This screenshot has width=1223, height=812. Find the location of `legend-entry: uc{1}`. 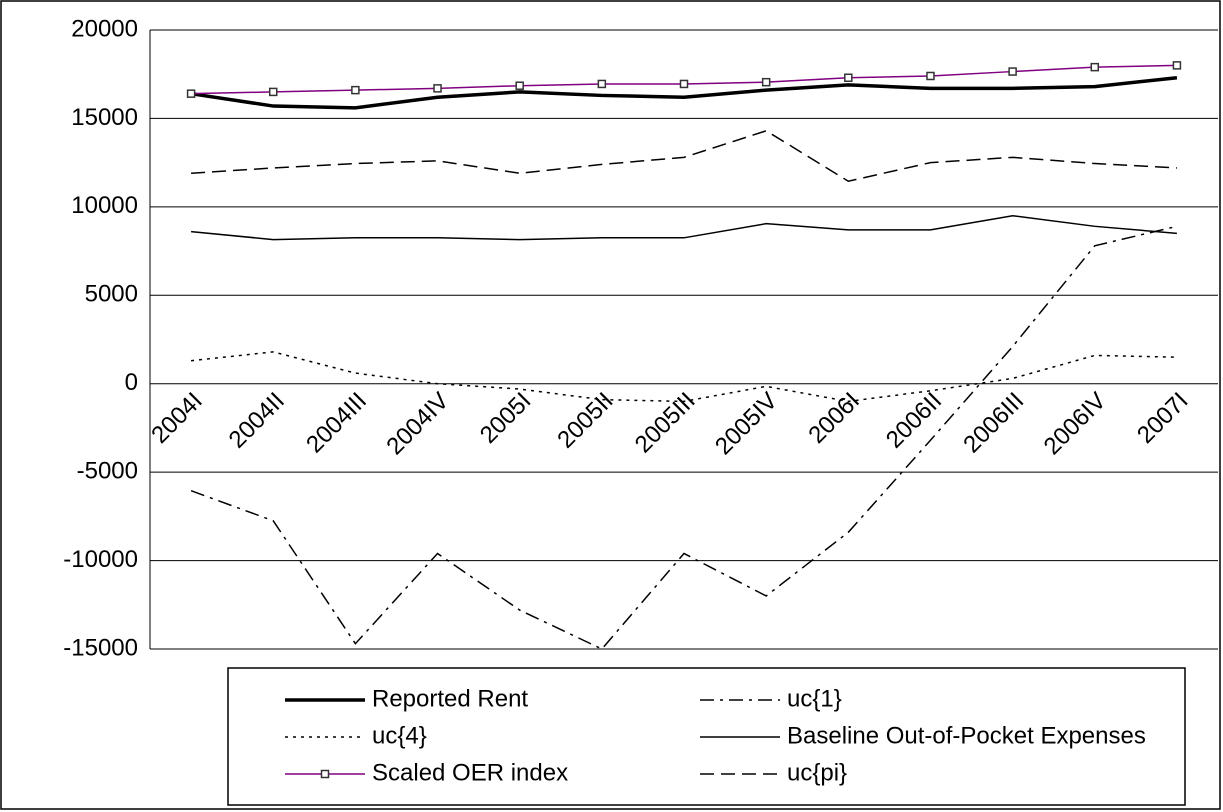

legend-entry: uc{1} is located at coordinates (771, 698).